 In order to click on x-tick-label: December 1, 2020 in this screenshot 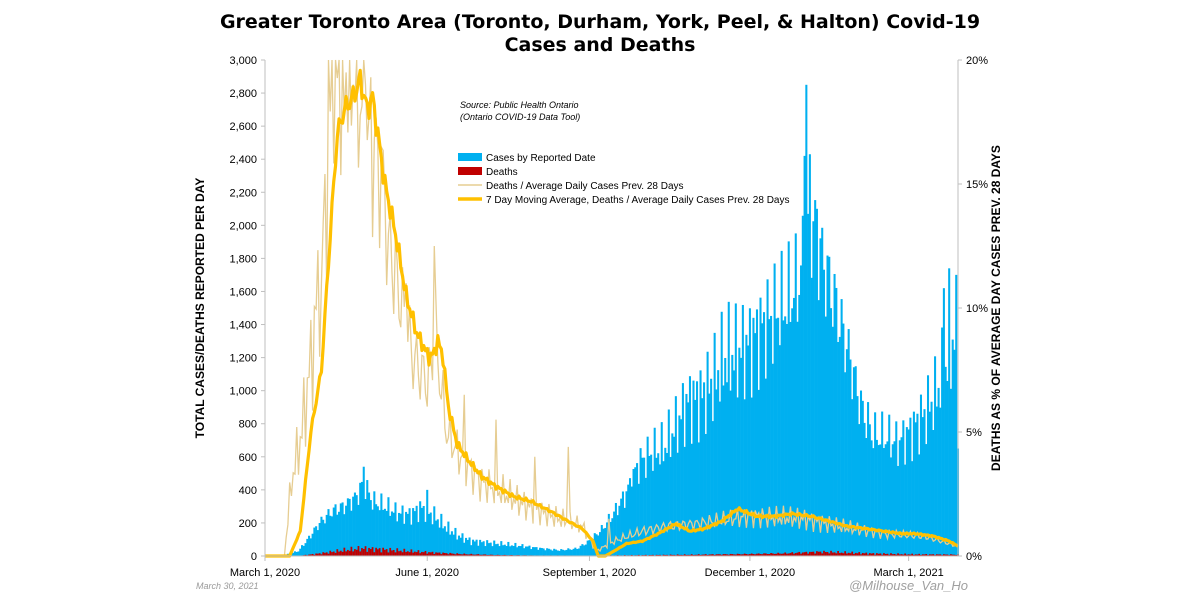, I will do `click(750, 573)`.